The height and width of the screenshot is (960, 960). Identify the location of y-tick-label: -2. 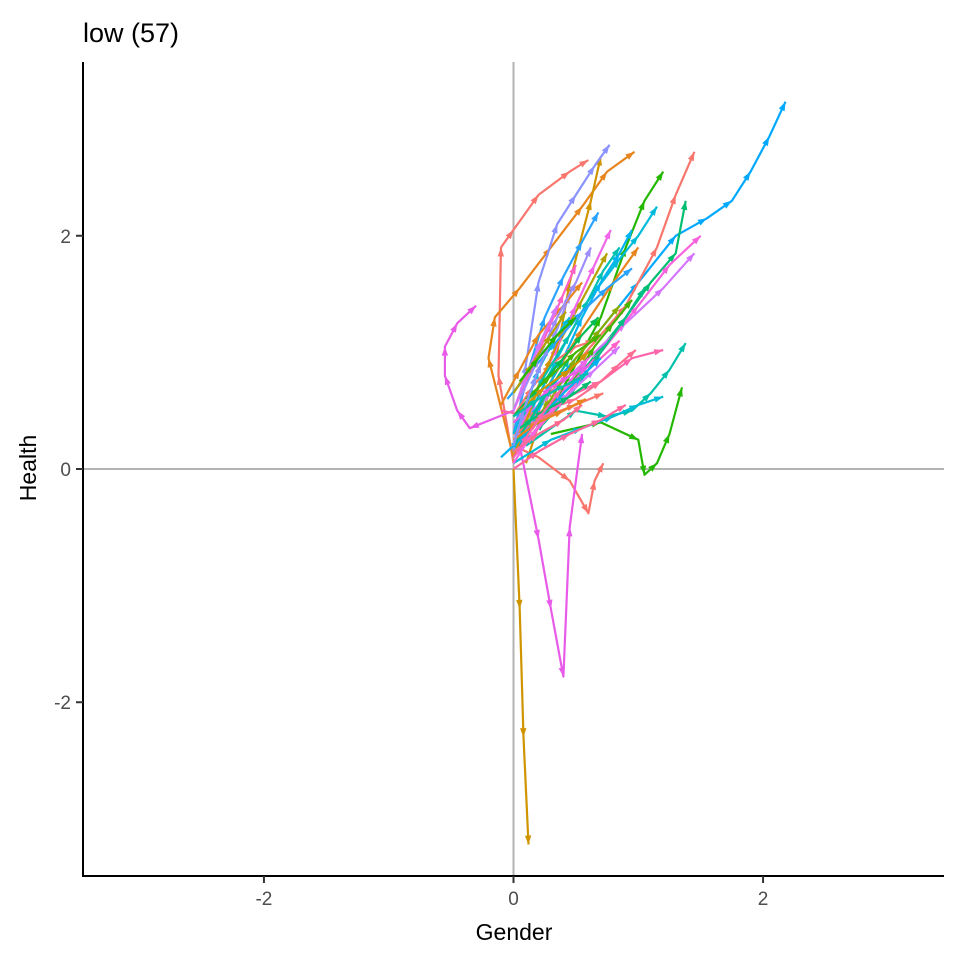
(62, 703).